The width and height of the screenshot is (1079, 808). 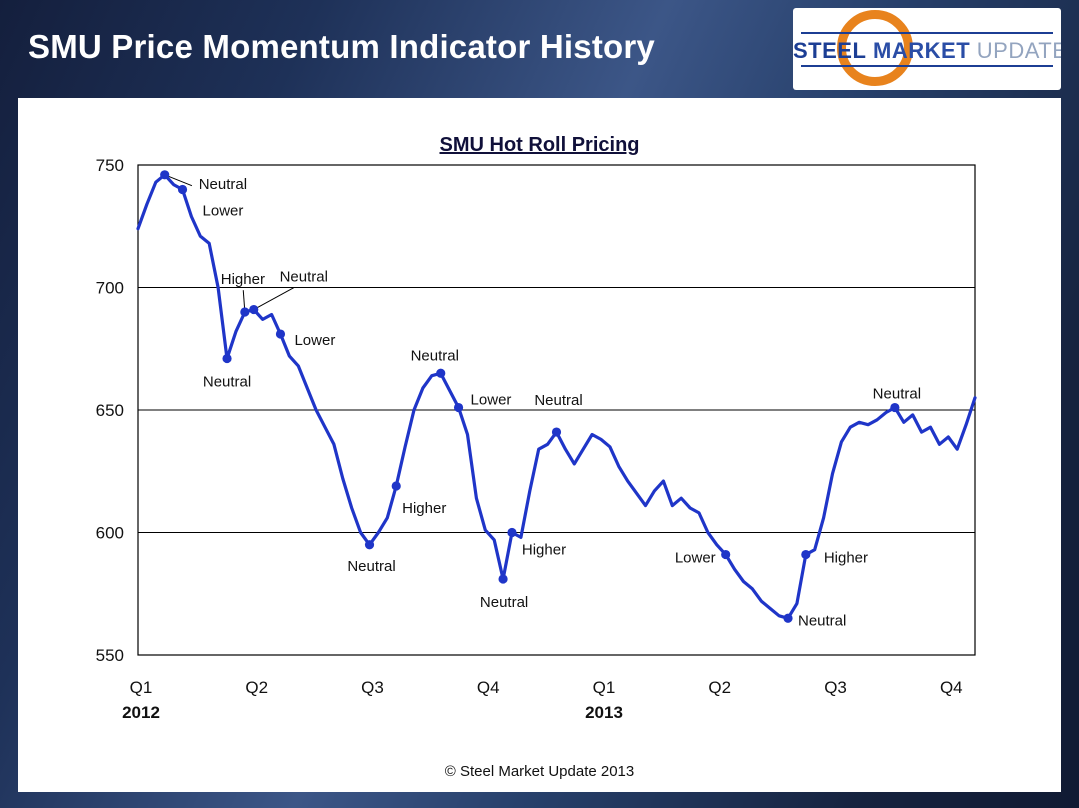 I want to click on logo-ring-icon, so click(x=875, y=48).